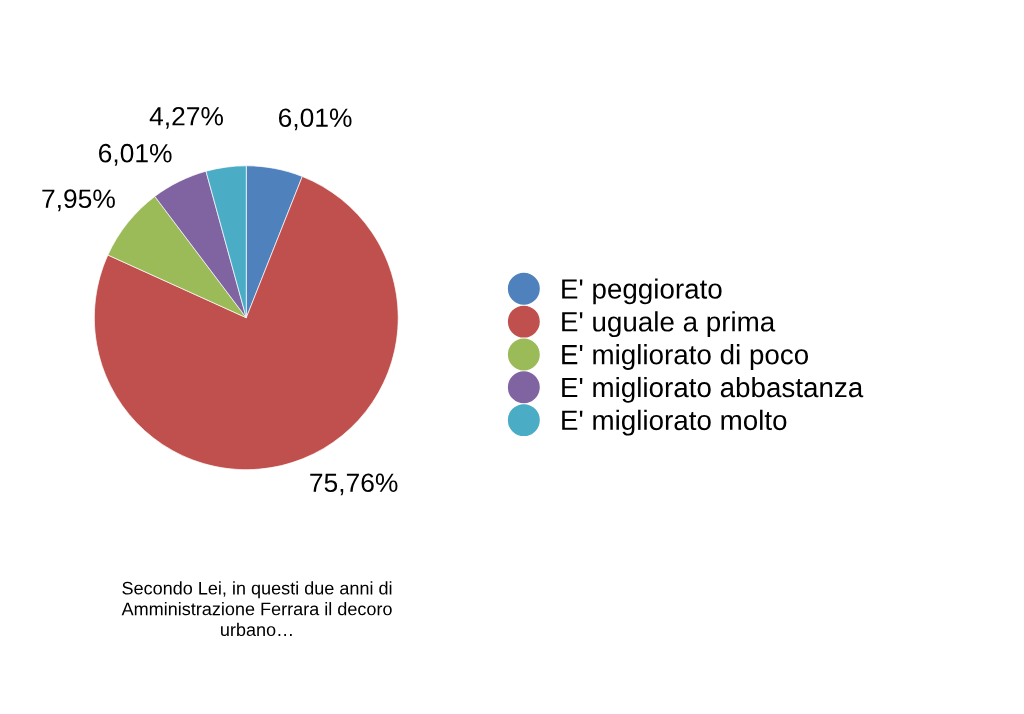 The height and width of the screenshot is (714, 1024). Describe the element at coordinates (713, 389) in the screenshot. I see `legend-label: E' migliorato abbastanza` at that location.